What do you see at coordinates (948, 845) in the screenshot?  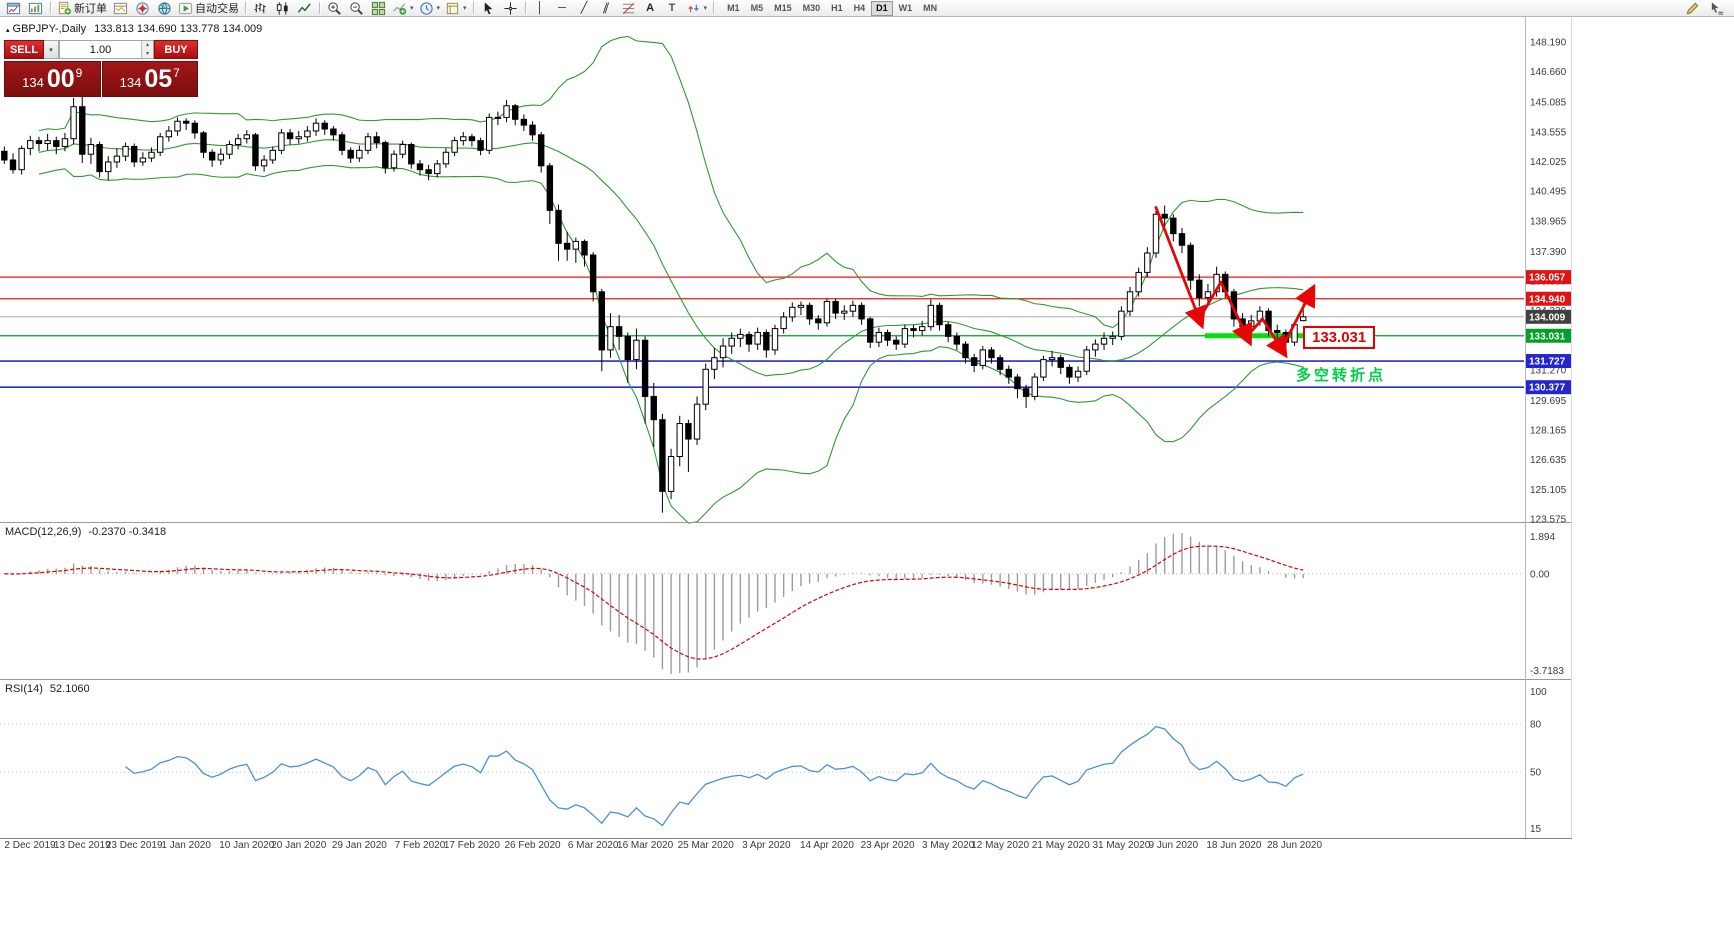 I see `svg-text: 3 May 2020` at bounding box center [948, 845].